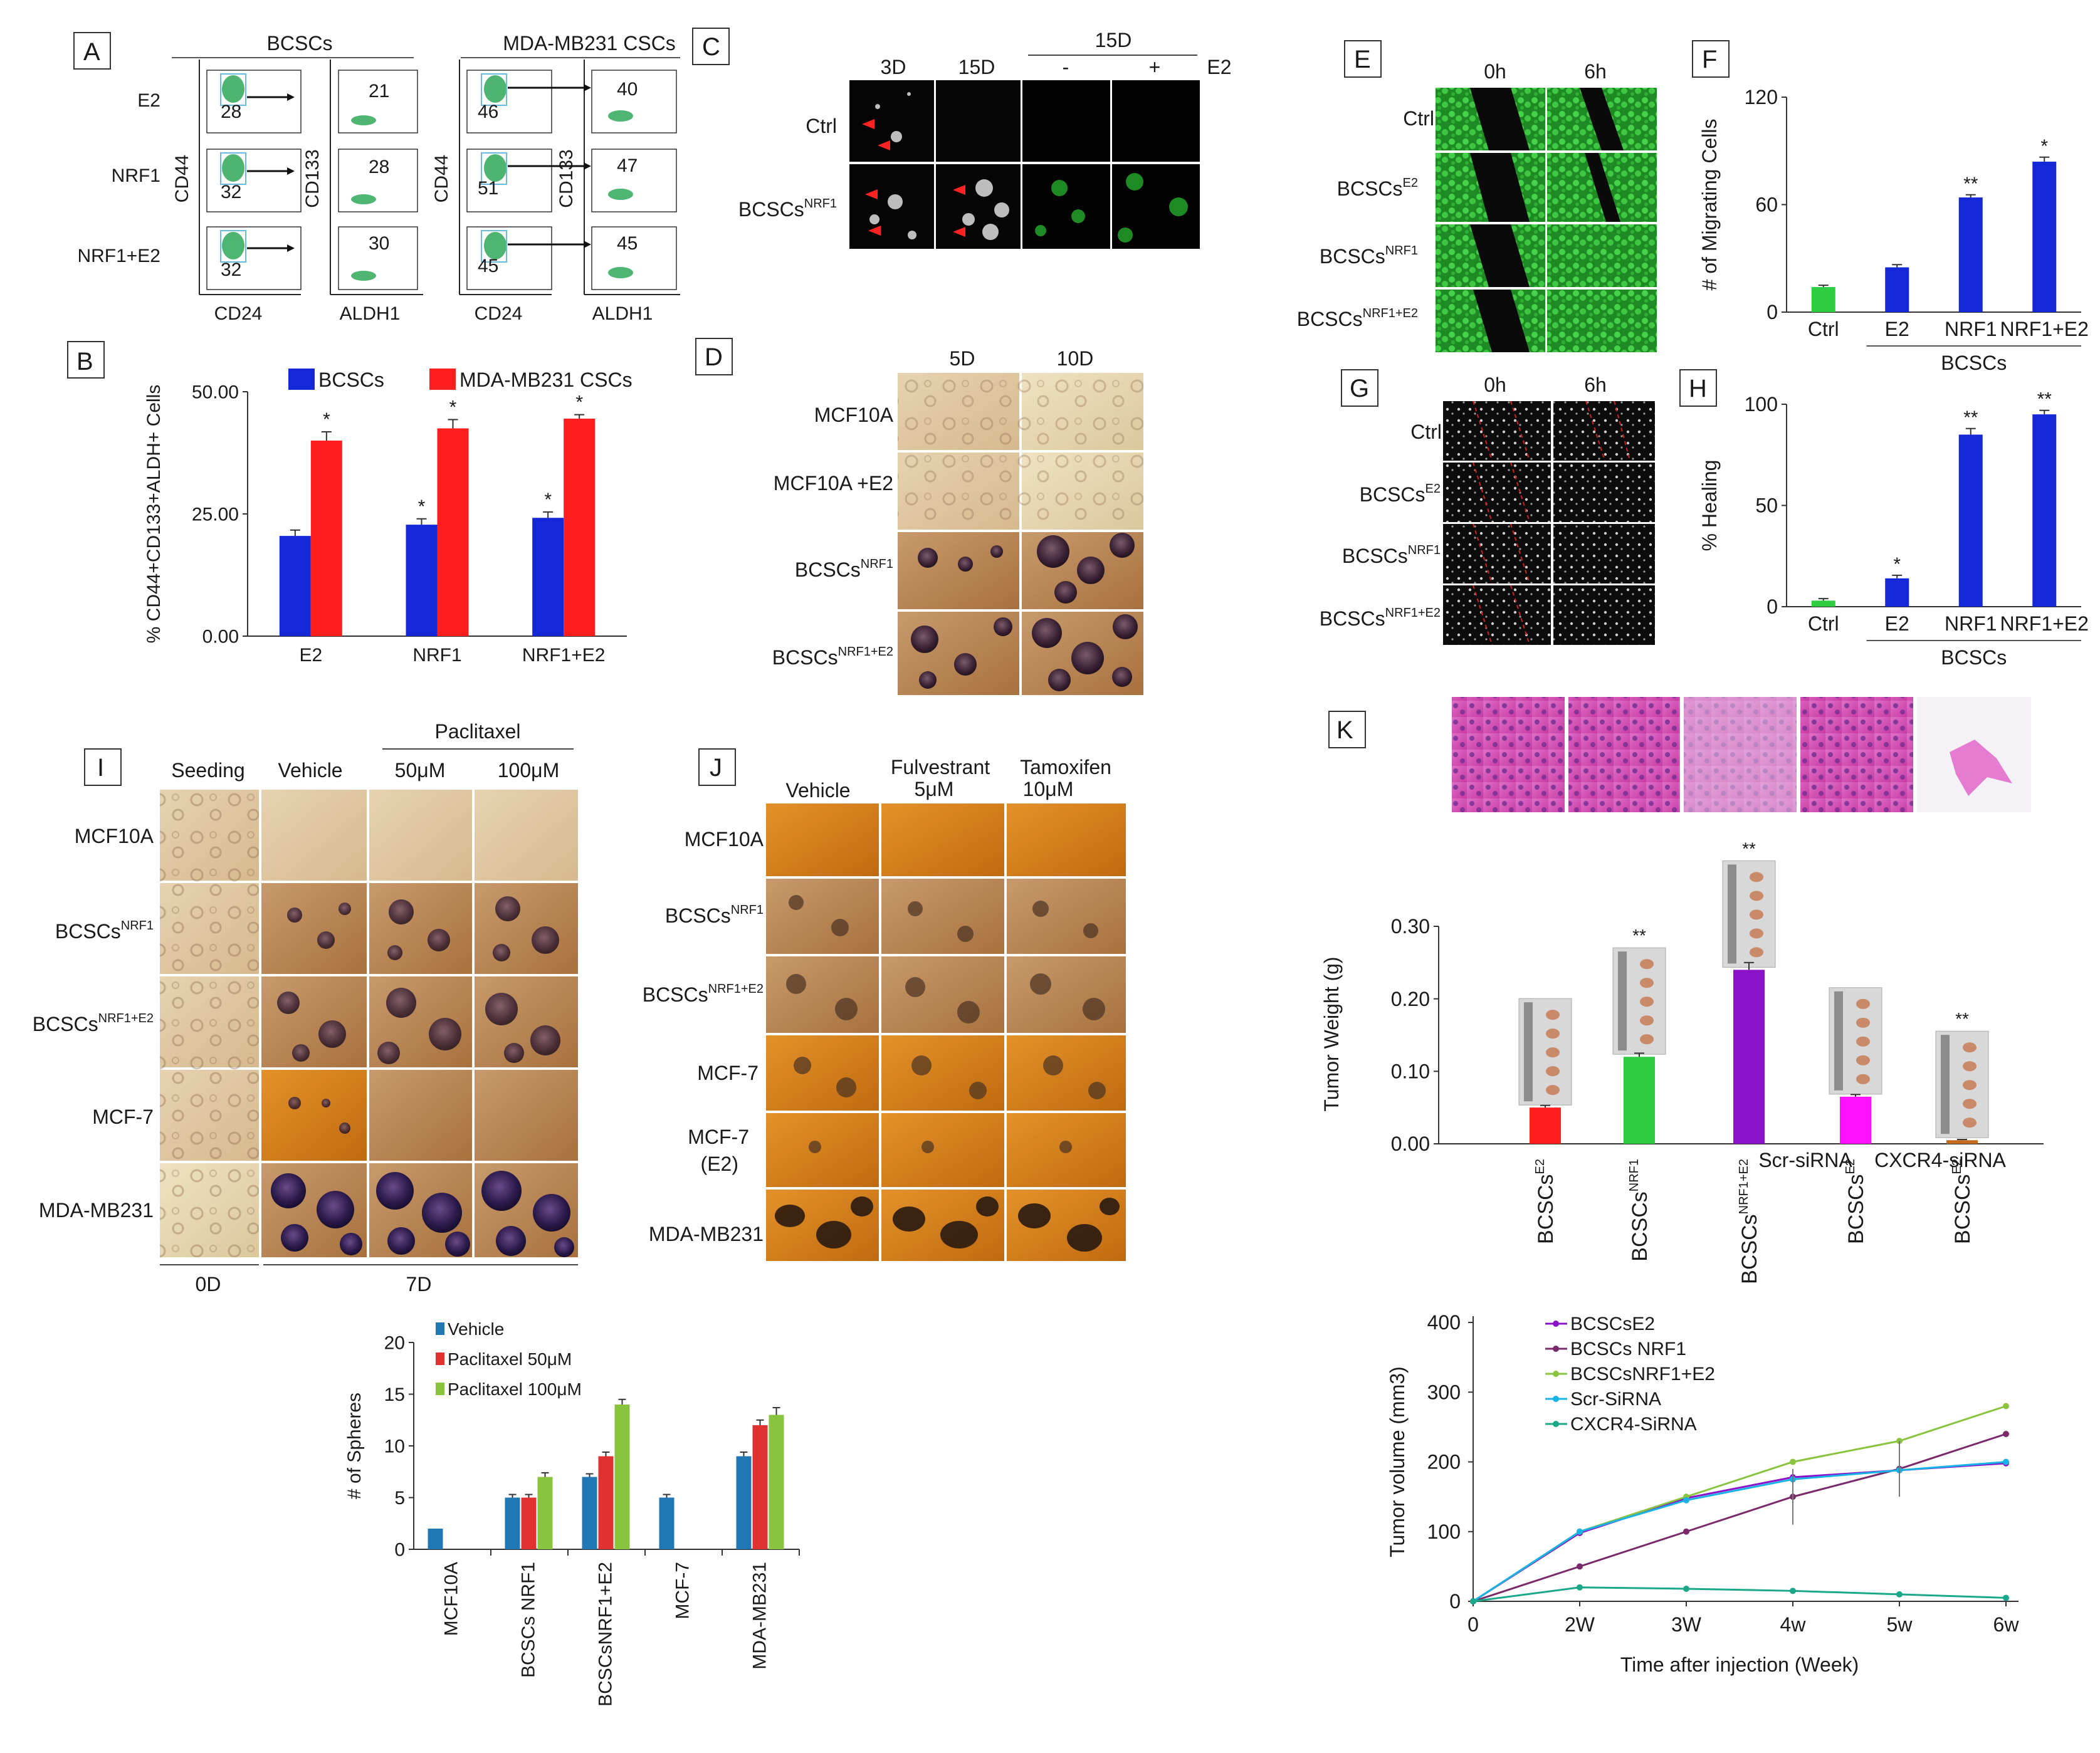 The width and height of the screenshot is (2100, 1753). I want to click on panel-j-tam: Tamoxifen, so click(1066, 767).